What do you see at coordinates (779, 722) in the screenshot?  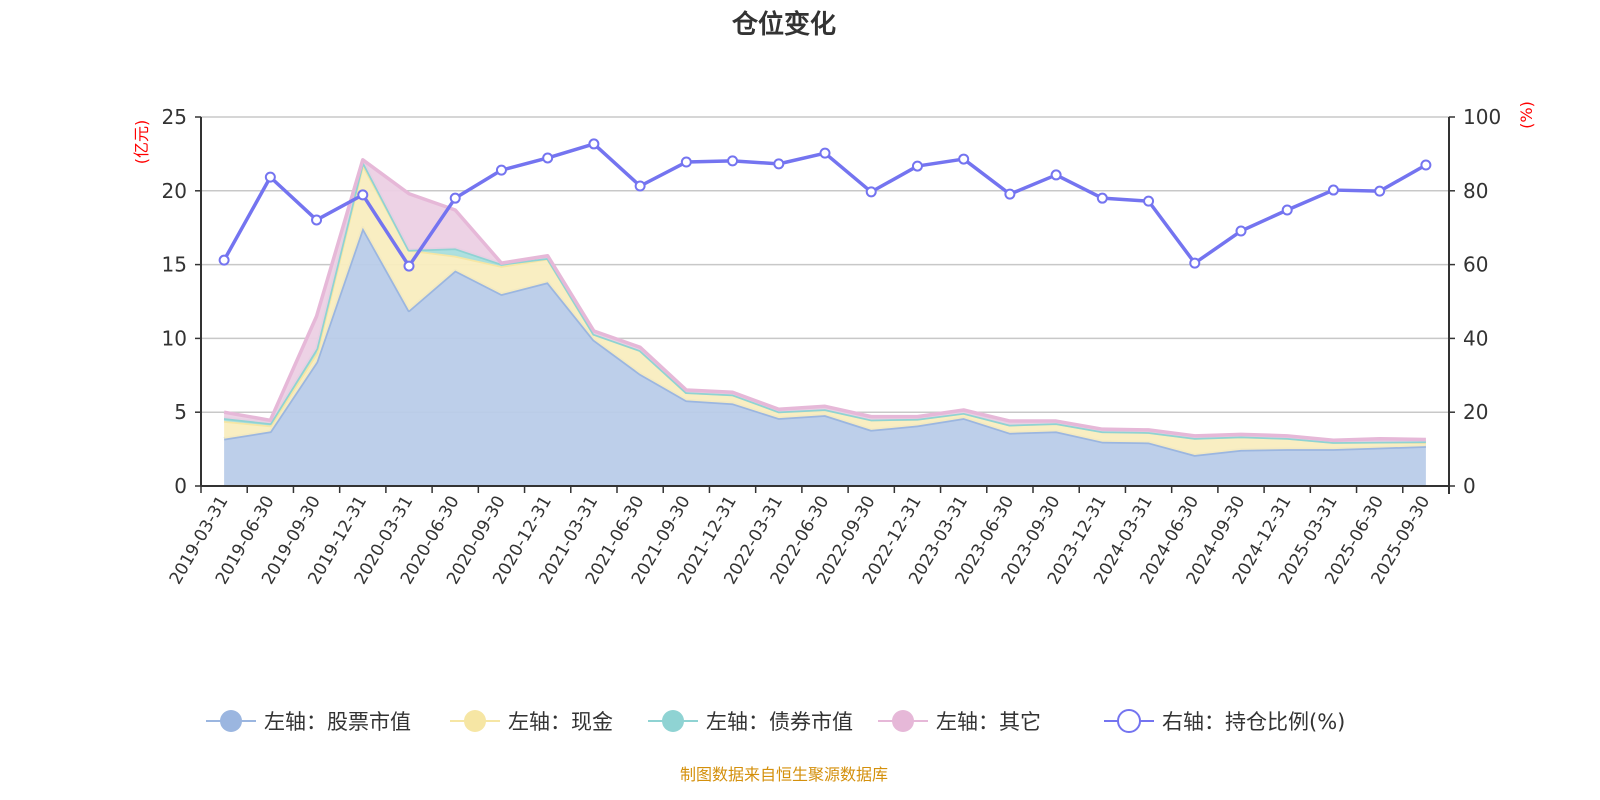 I see `legend-label-2: 左轴：债券市值` at bounding box center [779, 722].